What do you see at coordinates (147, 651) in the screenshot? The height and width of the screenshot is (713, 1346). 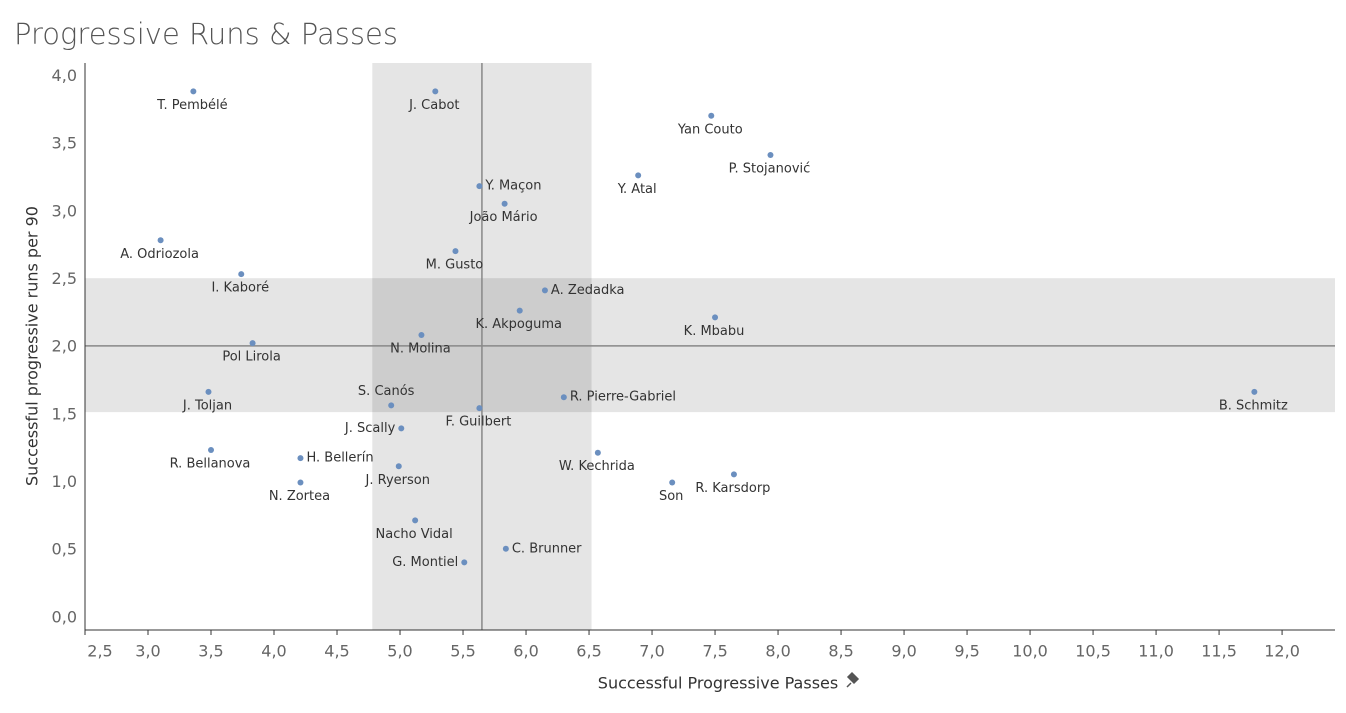 I see `x-tick-label: 3,0` at bounding box center [147, 651].